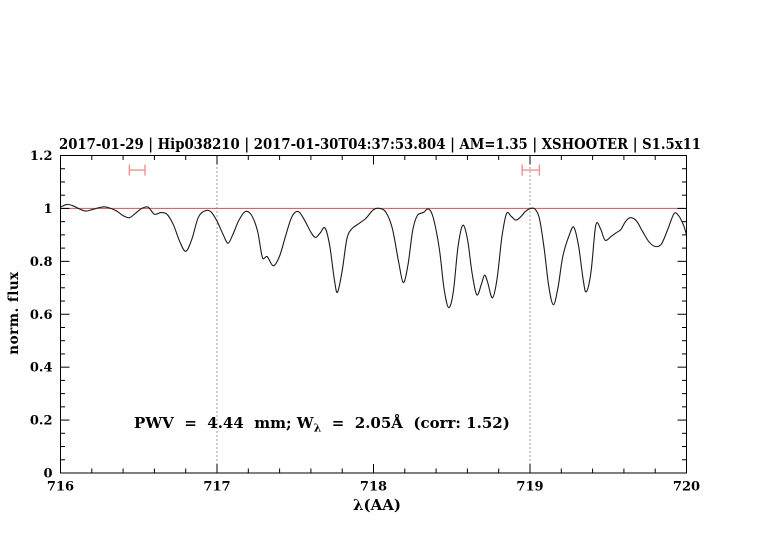  What do you see at coordinates (373, 487) in the screenshot?
I see `x-tick-label: 718` at bounding box center [373, 487].